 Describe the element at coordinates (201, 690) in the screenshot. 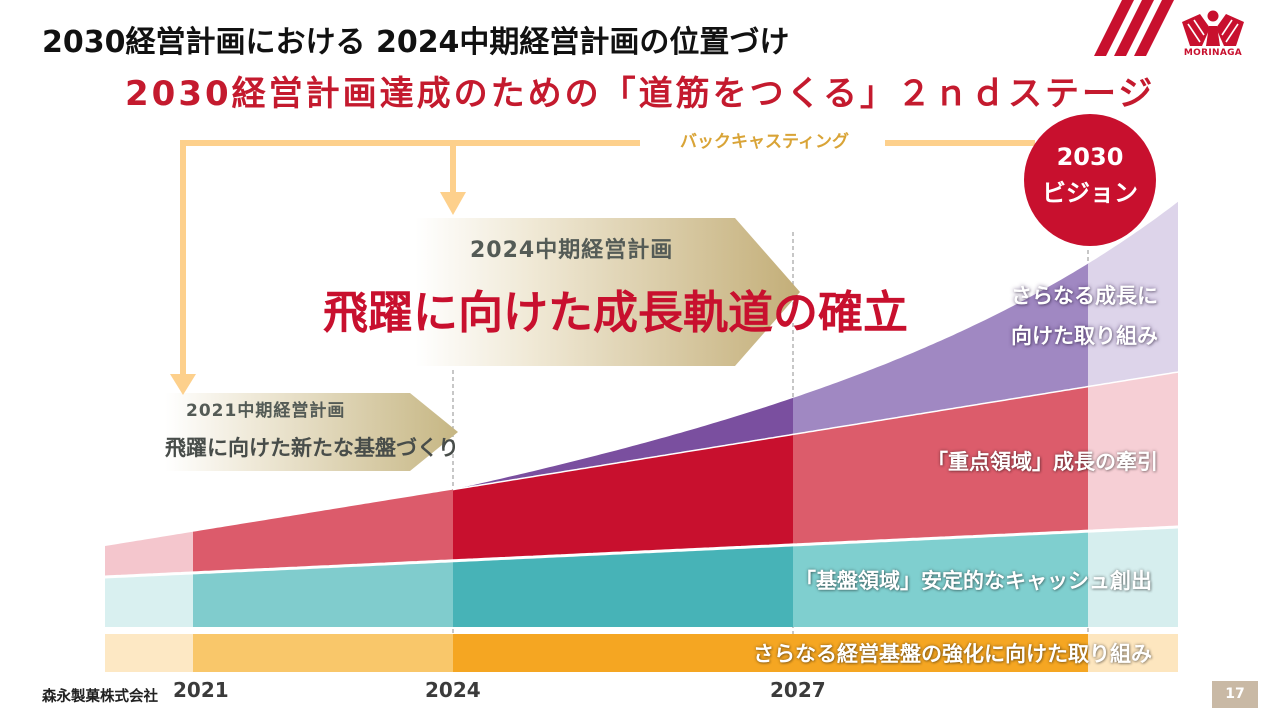

I see `year-label-2021: 2021` at that location.